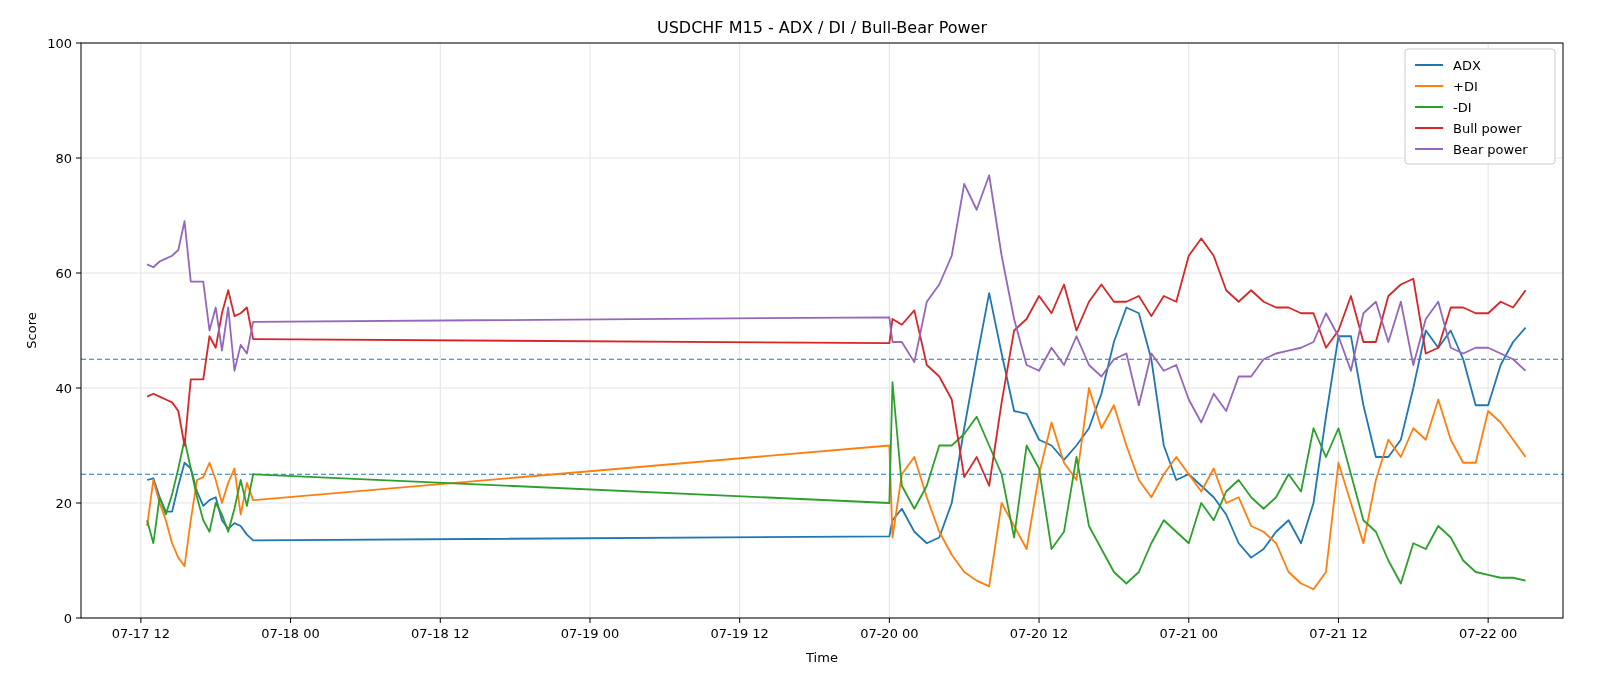 This screenshot has height=686, width=1600. What do you see at coordinates (1467, 65) in the screenshot?
I see `legend-label: ADX` at bounding box center [1467, 65].